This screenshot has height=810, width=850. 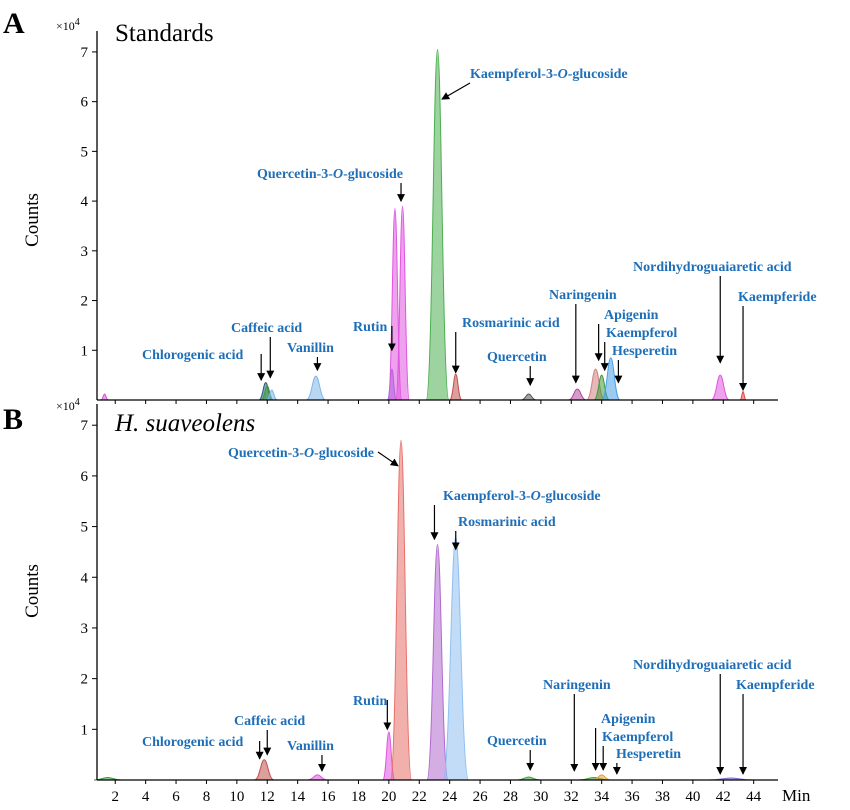 I want to click on x-tick-label: 34, so click(x=602, y=797).